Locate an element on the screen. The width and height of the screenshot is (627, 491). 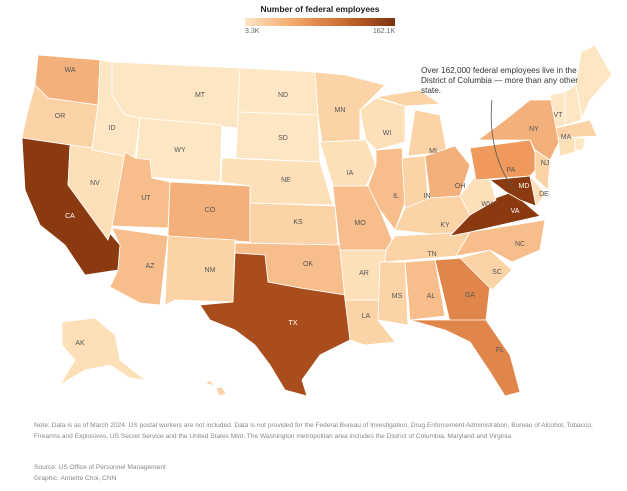
state-label-mo: MO is located at coordinates (360, 223).